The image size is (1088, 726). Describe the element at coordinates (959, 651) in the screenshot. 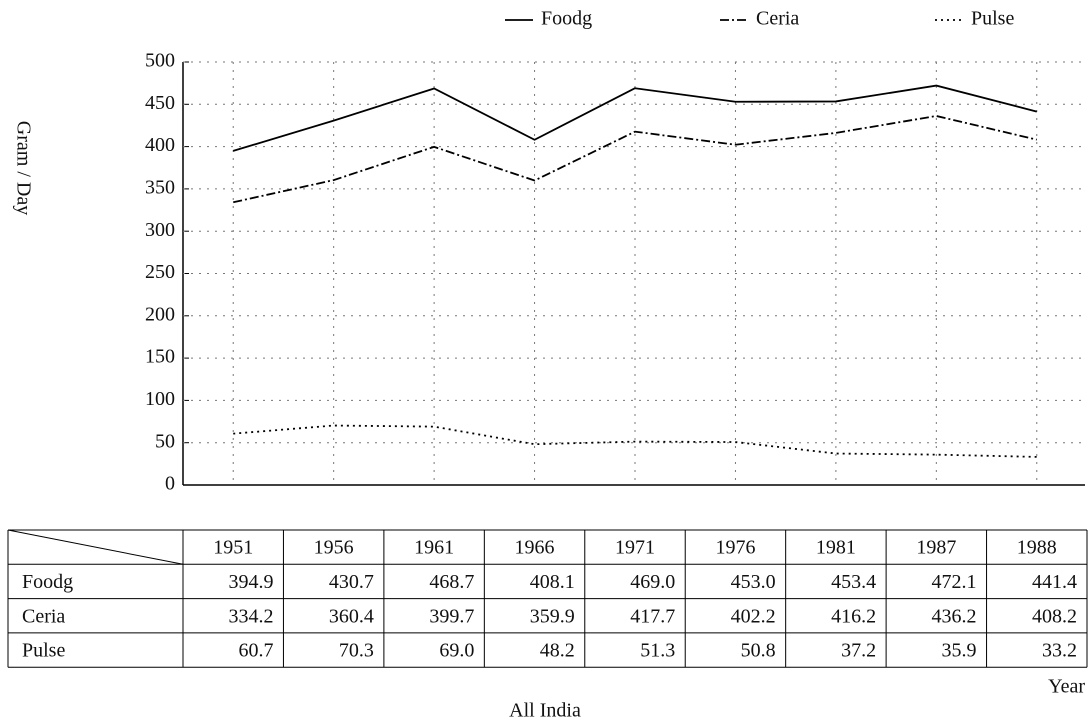

I see `table-cell: 35.9` at that location.